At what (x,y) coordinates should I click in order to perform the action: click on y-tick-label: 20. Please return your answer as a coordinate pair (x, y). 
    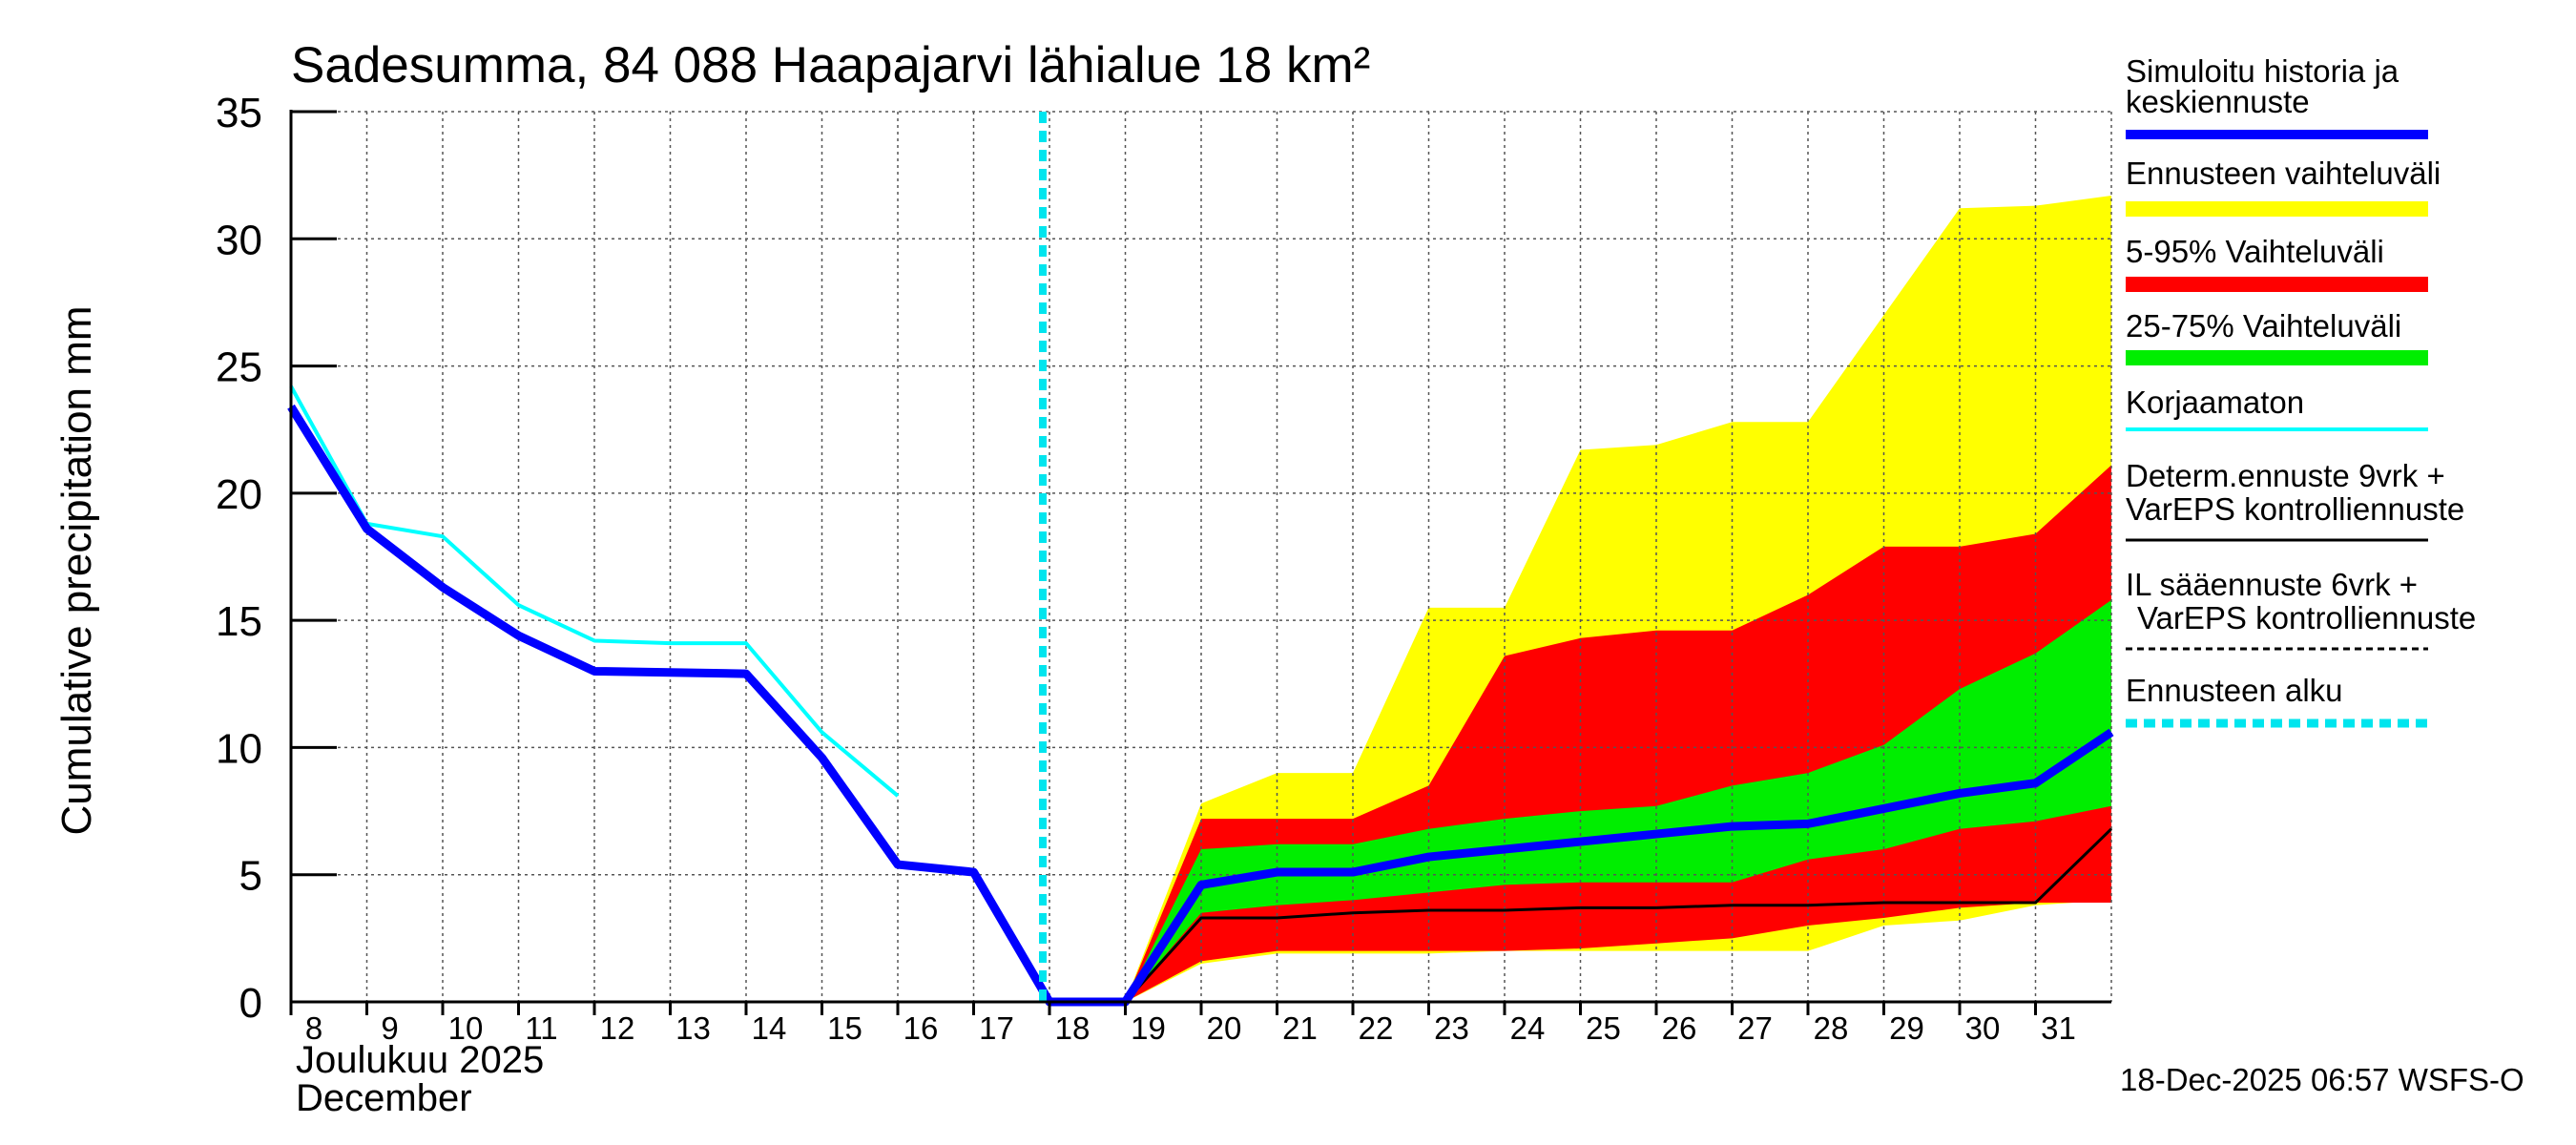
    Looking at the image, I should click on (239, 495).